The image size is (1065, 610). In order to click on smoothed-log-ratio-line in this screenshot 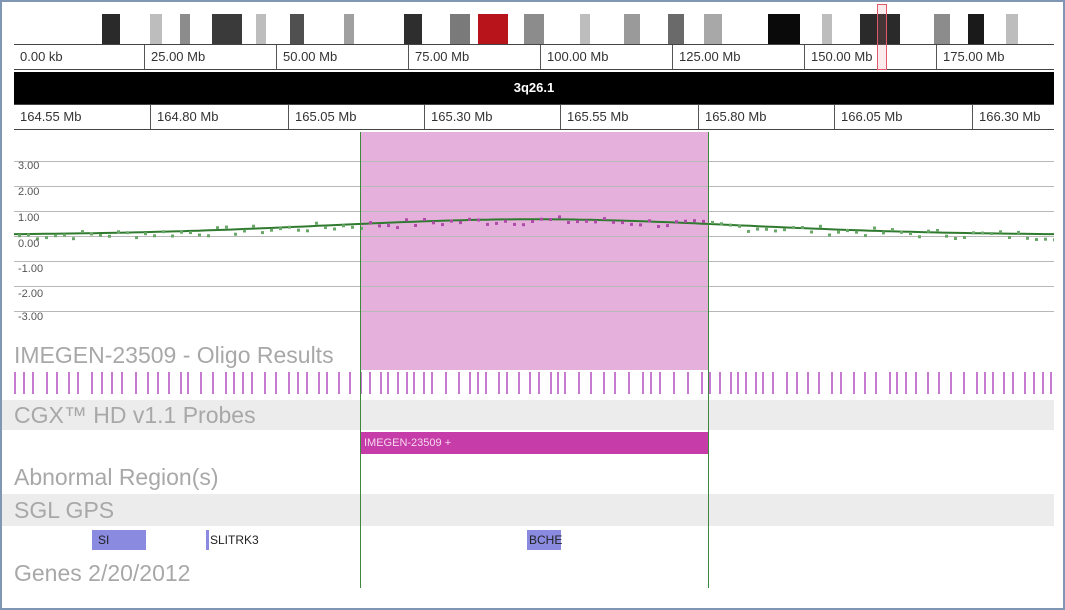, I will do `click(534, 227)`.